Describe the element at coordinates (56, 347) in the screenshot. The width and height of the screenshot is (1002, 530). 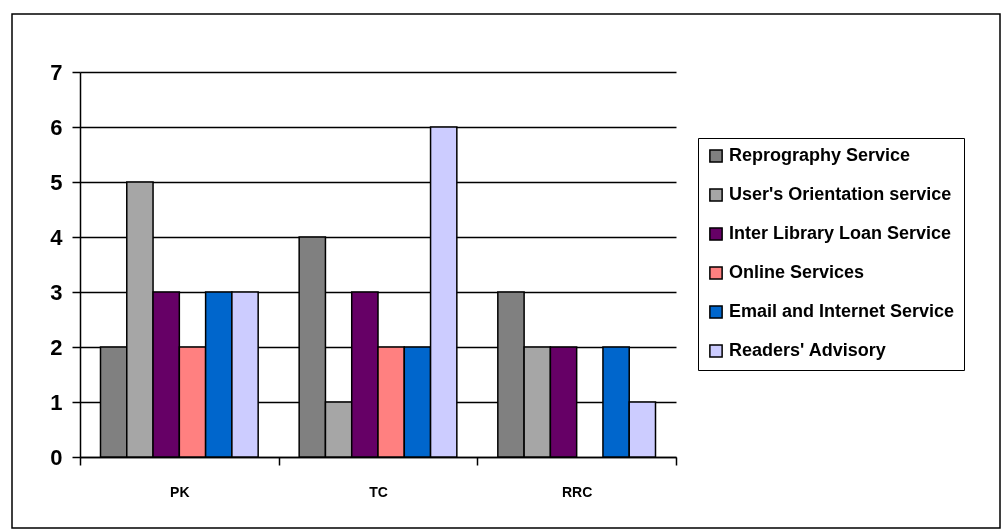
I see `y-tick-label: 2` at that location.